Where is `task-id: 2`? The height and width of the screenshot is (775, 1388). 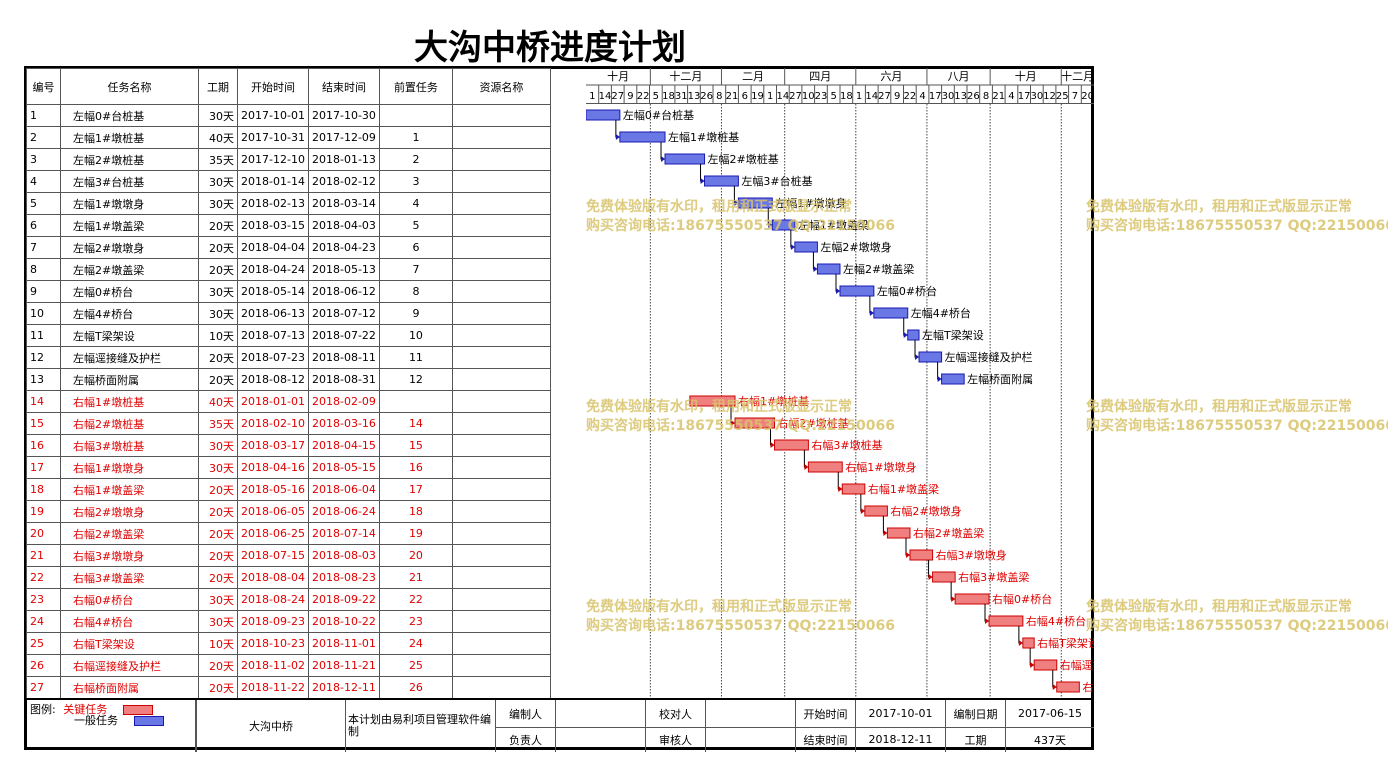 task-id: 2 is located at coordinates (43, 137).